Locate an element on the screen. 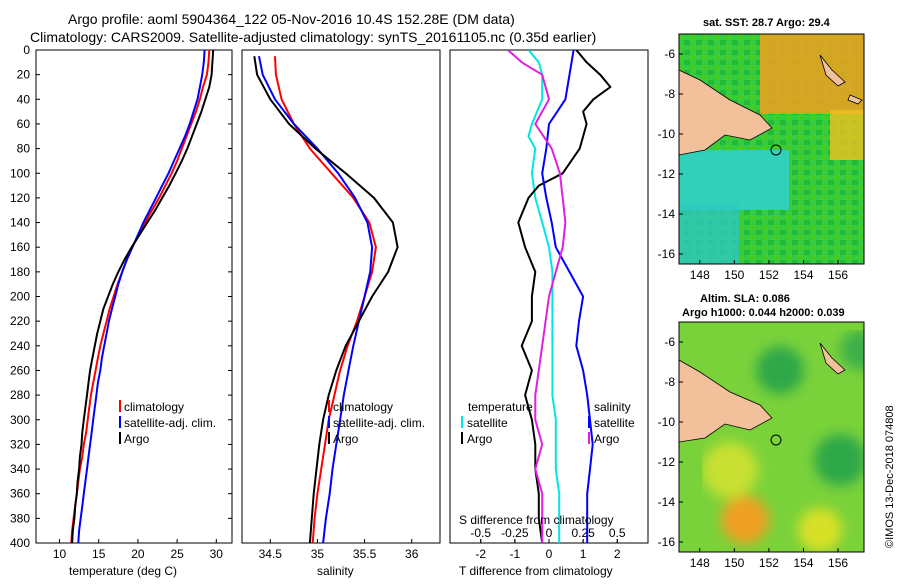 This screenshot has width=900, height=585. x-tick-label: 35 is located at coordinates (318, 554).